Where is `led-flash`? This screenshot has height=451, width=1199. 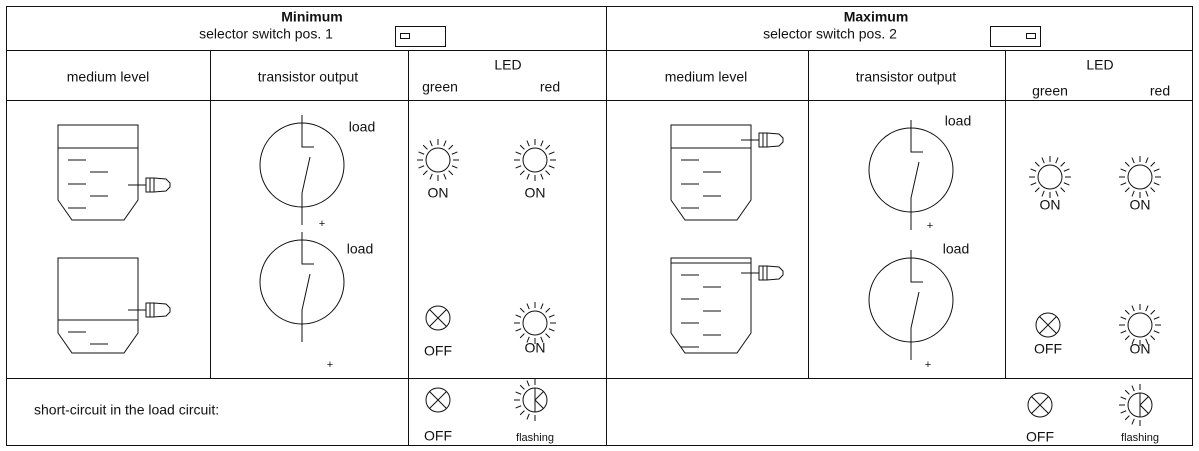
led-flash is located at coordinates (539, 400).